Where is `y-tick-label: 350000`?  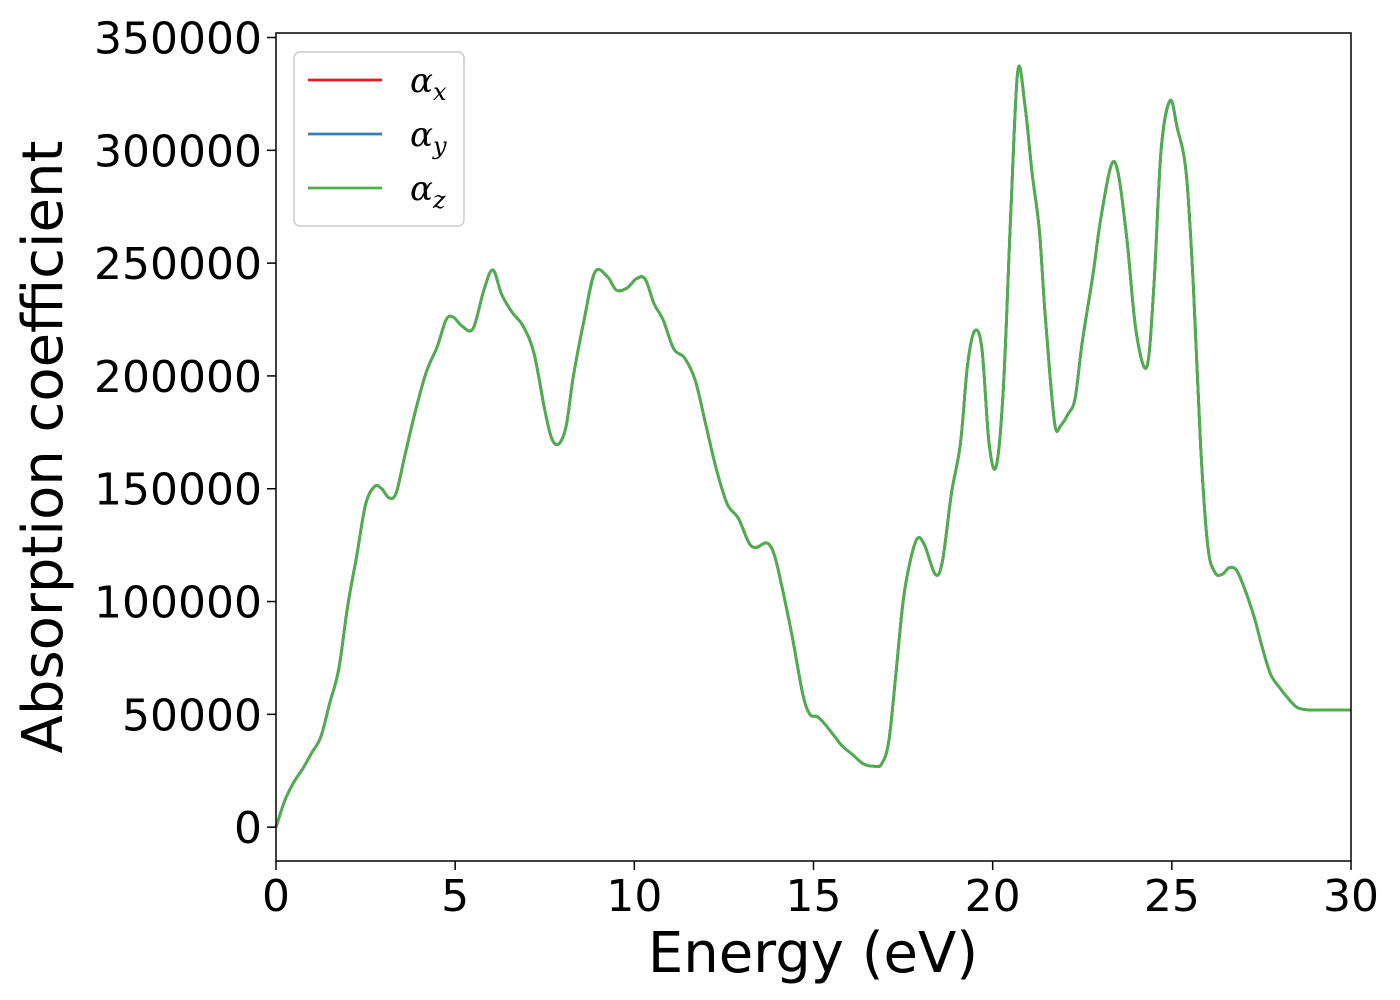
y-tick-label: 350000 is located at coordinates (178, 39).